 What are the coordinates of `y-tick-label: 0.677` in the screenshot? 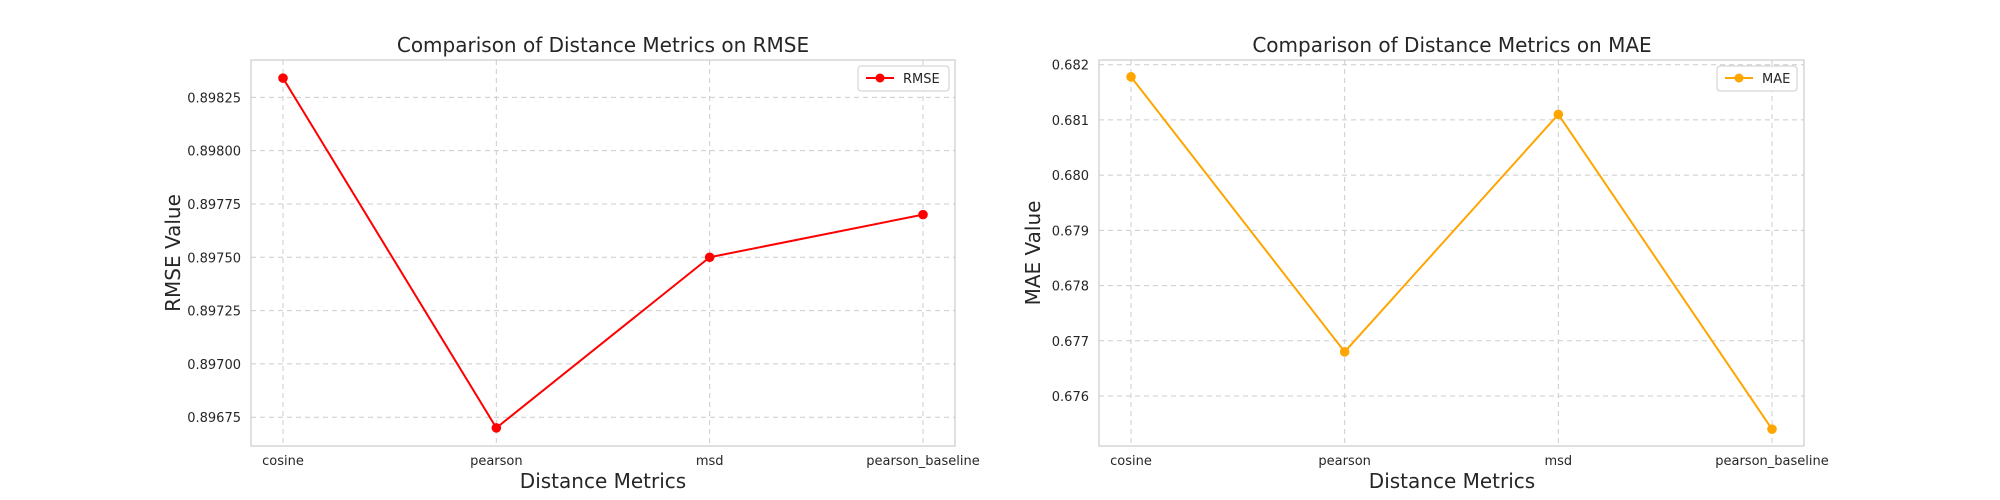 It's located at (1070, 342).